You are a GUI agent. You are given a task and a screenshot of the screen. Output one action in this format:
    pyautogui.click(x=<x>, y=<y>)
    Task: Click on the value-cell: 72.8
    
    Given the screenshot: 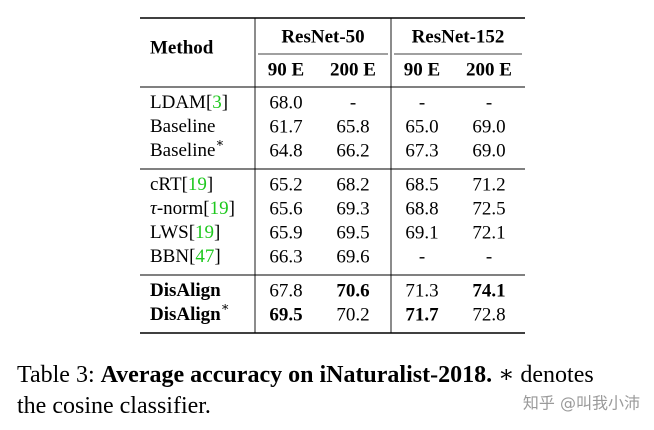 What is the action you would take?
    pyautogui.click(x=488, y=314)
    